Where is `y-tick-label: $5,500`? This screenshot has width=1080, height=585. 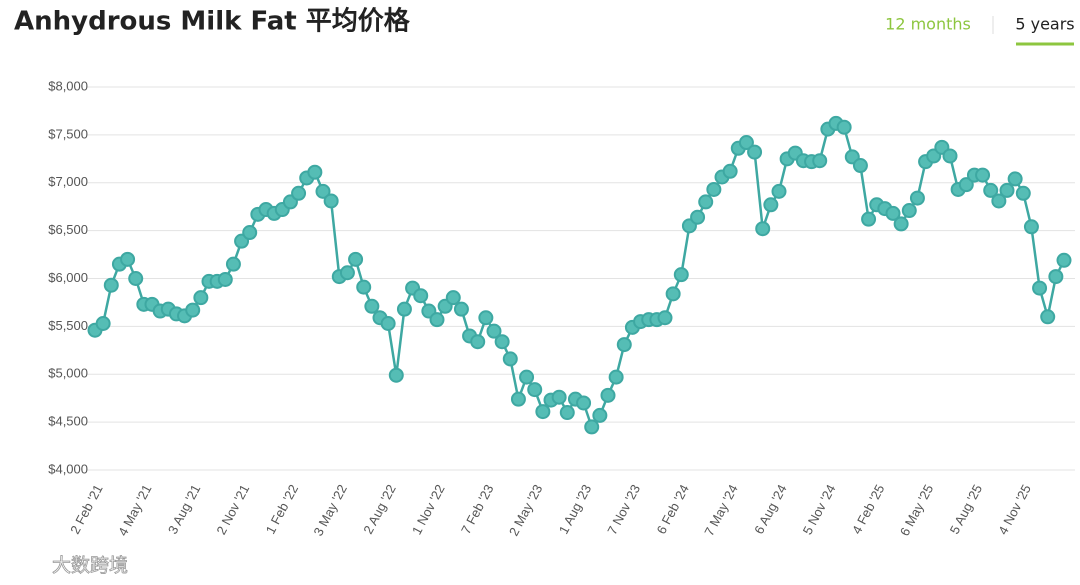 y-tick-label: $5,500 is located at coordinates (68, 325).